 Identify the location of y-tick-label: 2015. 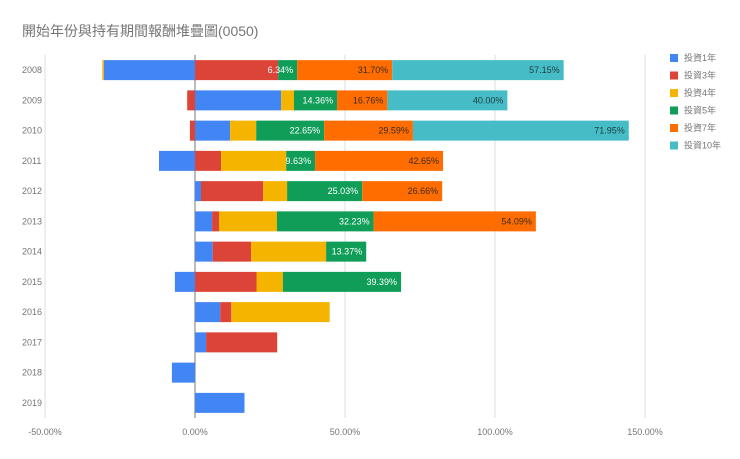
(32, 282).